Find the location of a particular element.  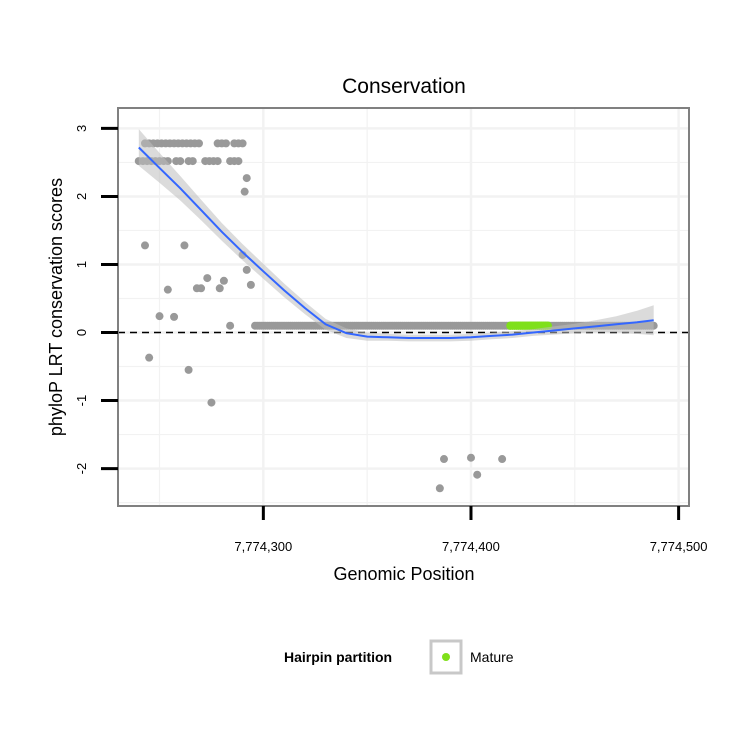

legend-key-mature is located at coordinates (446, 657).